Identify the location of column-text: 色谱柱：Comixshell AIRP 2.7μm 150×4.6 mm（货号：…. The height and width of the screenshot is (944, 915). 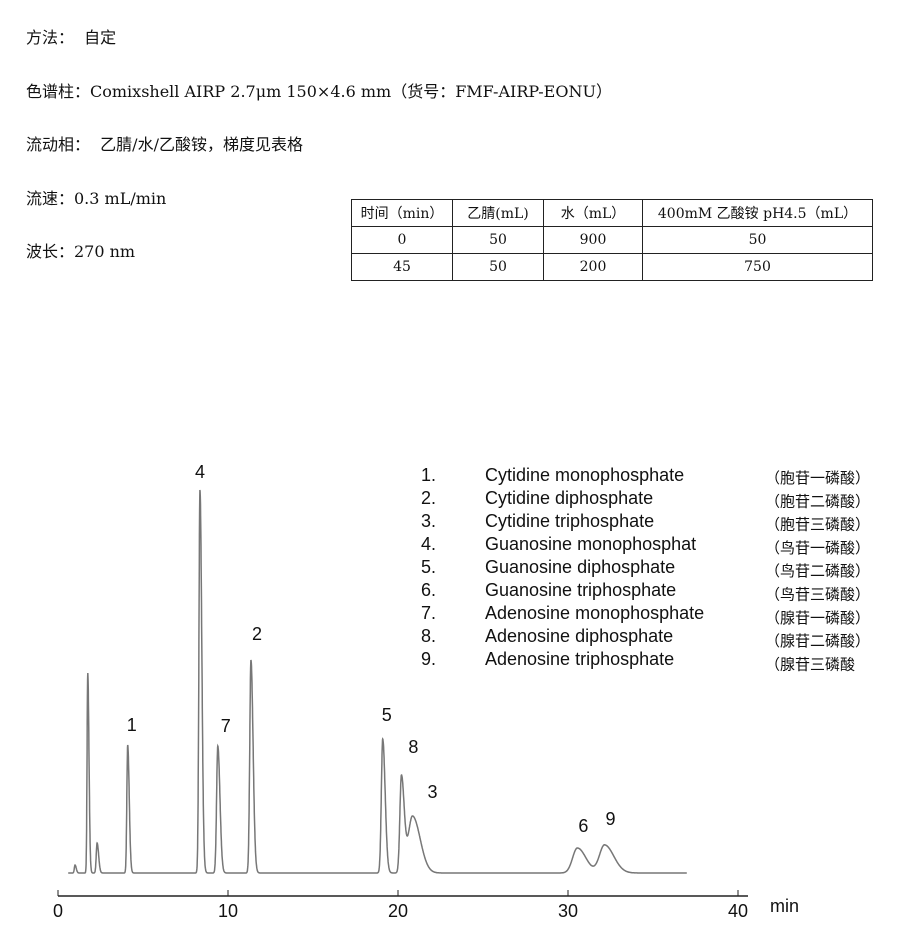
(319, 91).